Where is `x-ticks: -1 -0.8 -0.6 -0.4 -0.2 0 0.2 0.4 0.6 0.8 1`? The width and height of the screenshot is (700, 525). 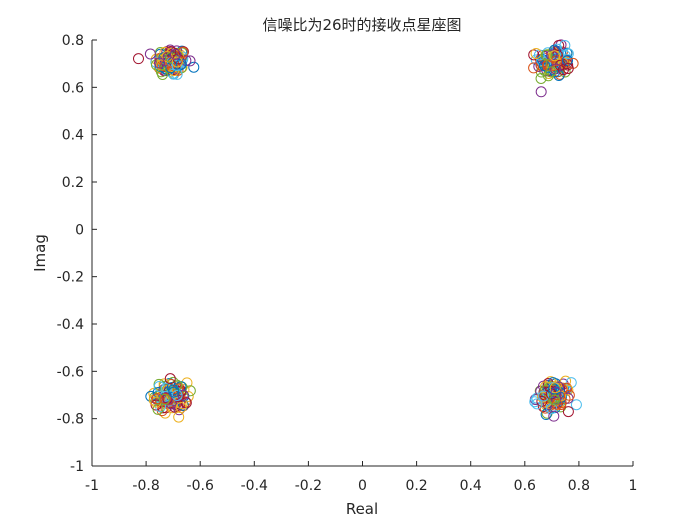
x-ticks: -1 -0.8 -0.6 -0.4 -0.2 0 0.2 0.4 0.6 0.8 1 is located at coordinates (361, 477).